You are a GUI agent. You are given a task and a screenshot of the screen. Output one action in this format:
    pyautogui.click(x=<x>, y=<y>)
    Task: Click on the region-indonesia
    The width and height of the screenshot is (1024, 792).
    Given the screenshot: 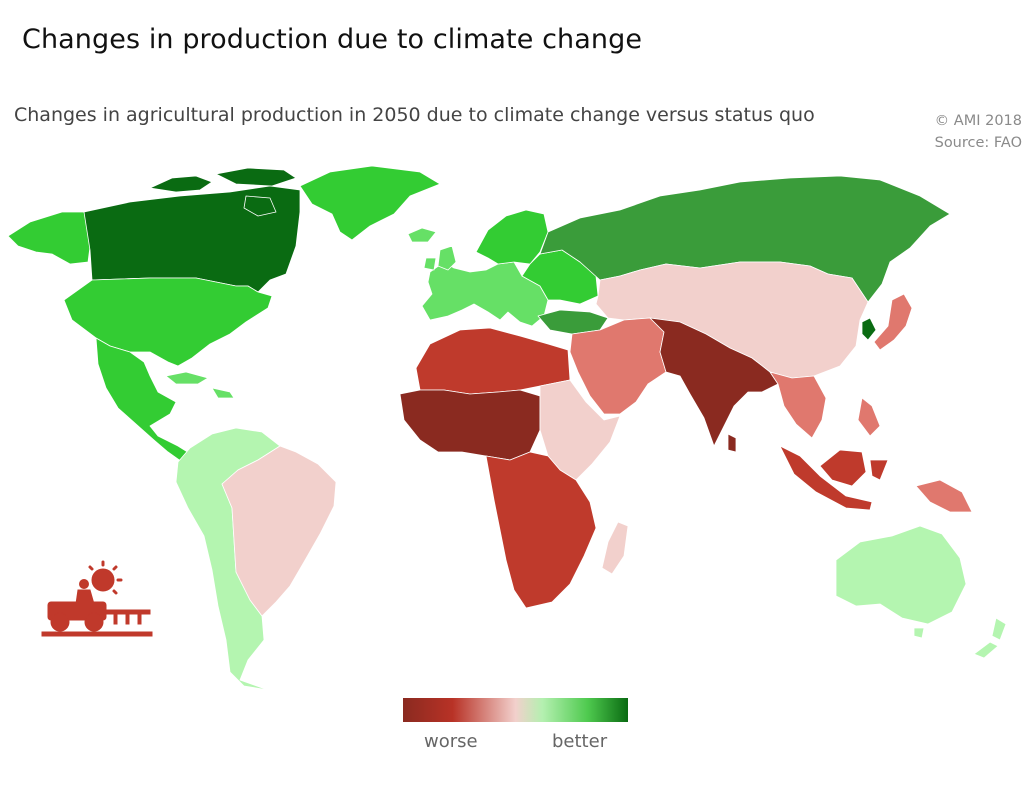 What is the action you would take?
    pyautogui.click(x=834, y=478)
    